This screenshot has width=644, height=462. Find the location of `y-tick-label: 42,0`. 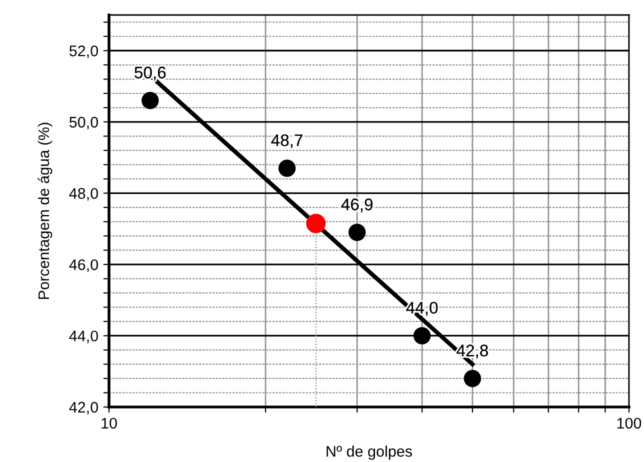

y-tick-label: 42,0 is located at coordinates (83, 408).